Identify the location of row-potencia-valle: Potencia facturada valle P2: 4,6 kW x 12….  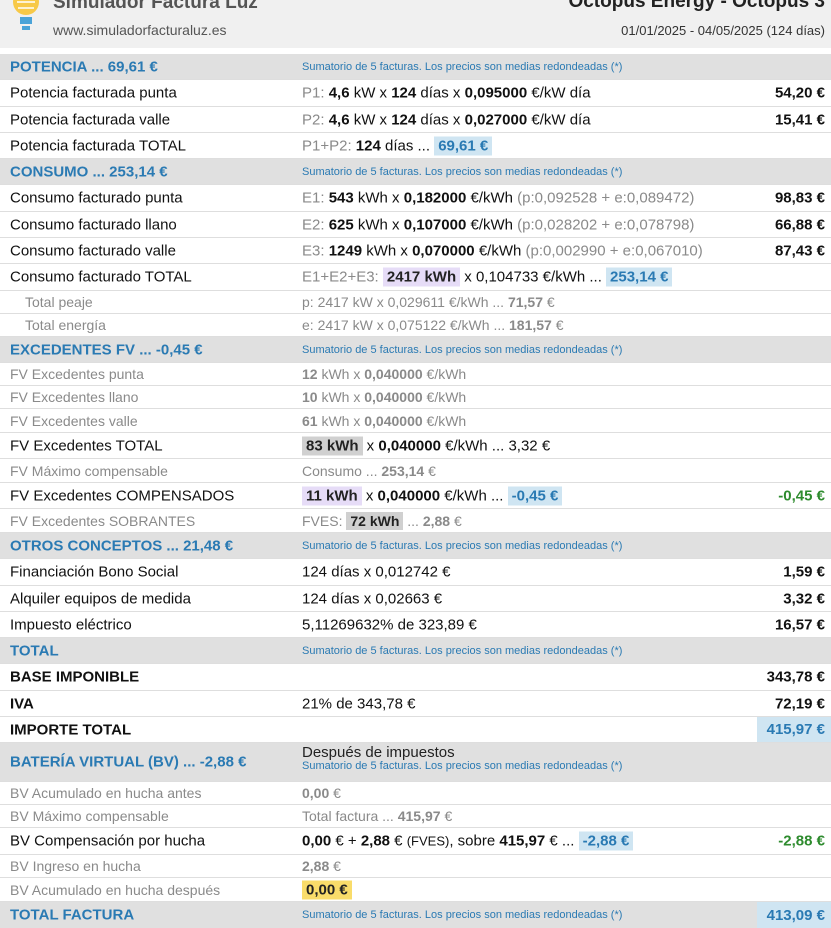
(415, 120).